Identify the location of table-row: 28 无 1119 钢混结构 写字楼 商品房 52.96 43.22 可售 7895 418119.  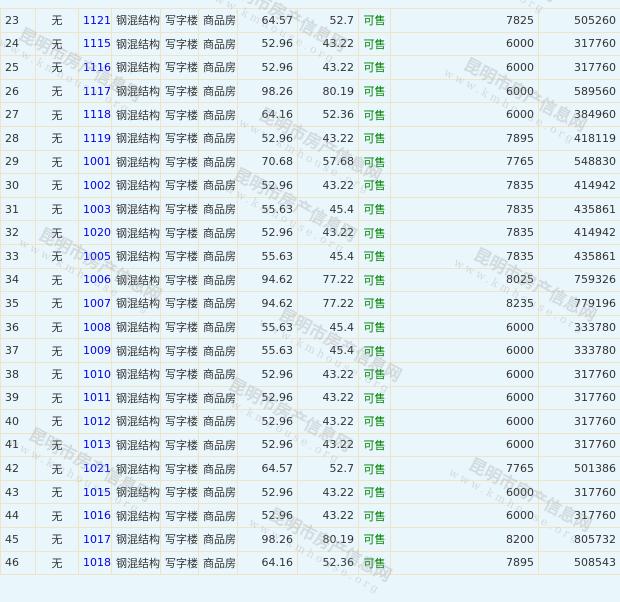
(310, 138).